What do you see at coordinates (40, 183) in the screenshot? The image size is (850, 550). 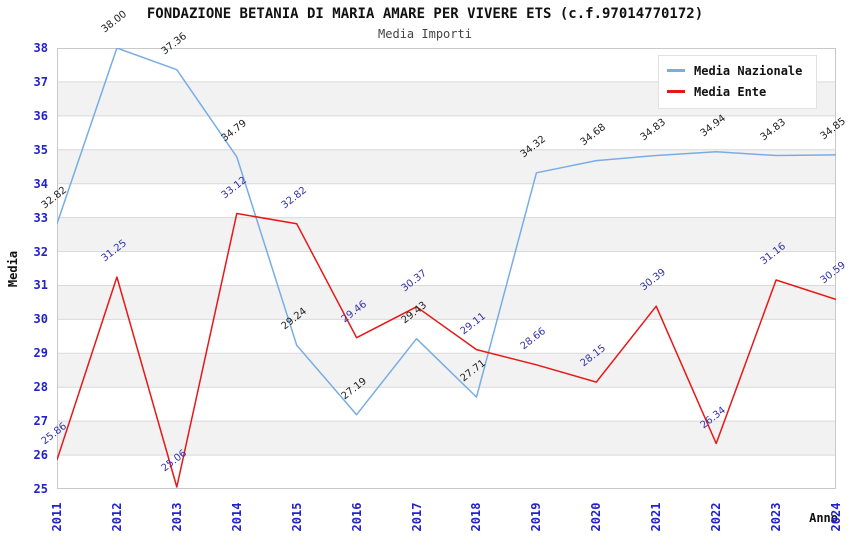 I see `y-tick-label: 34` at bounding box center [40, 183].